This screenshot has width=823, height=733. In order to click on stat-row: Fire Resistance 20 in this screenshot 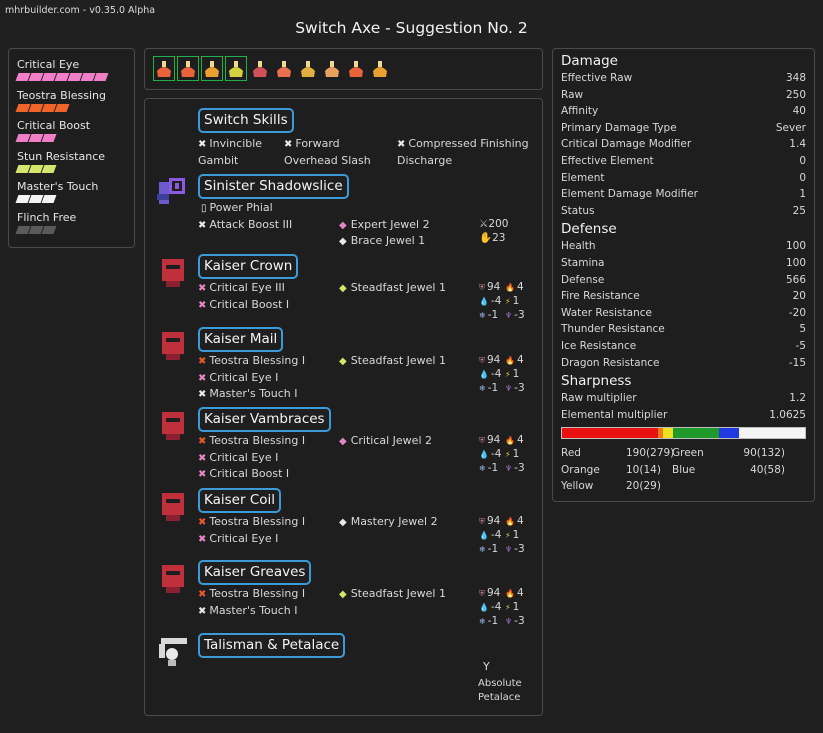, I will do `click(683, 296)`.